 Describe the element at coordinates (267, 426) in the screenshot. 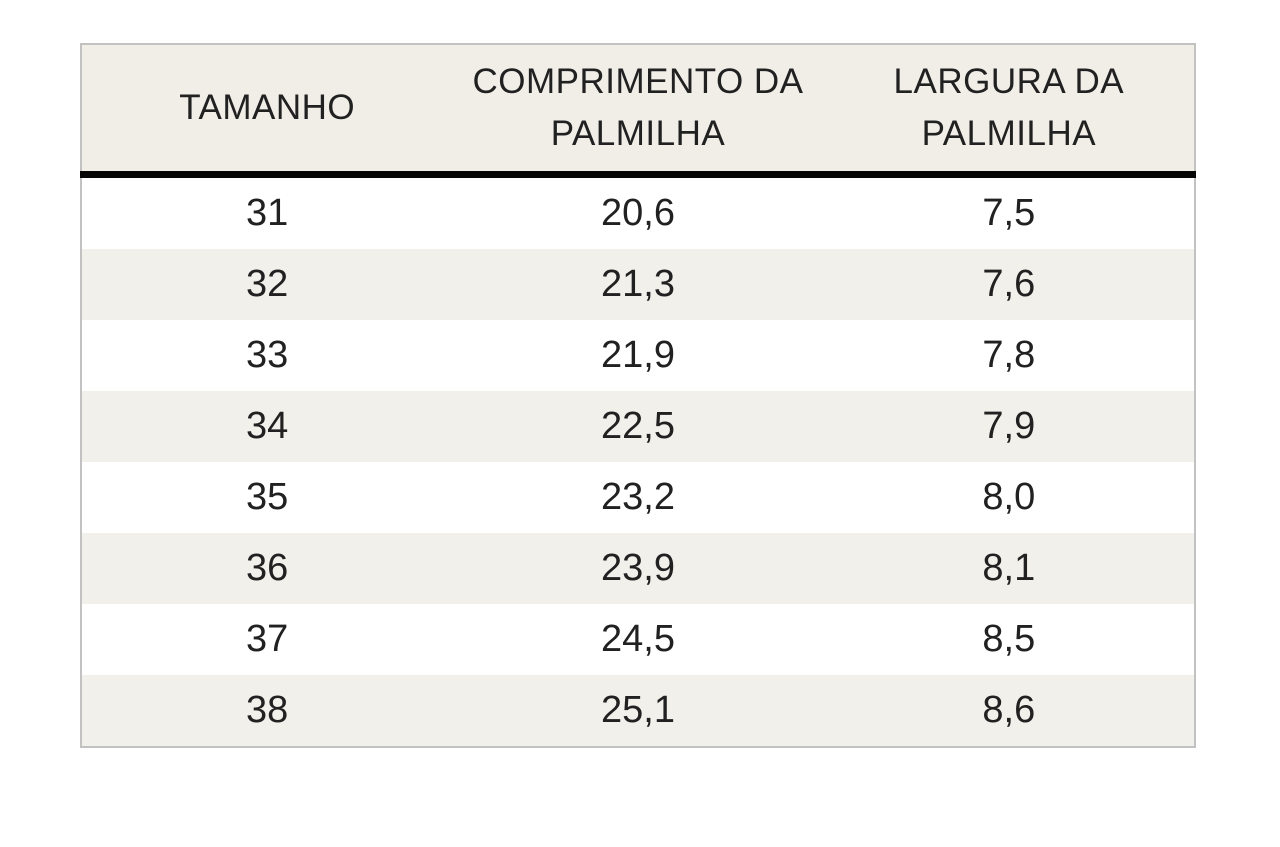

I see `cell-tamanho: 34` at that location.